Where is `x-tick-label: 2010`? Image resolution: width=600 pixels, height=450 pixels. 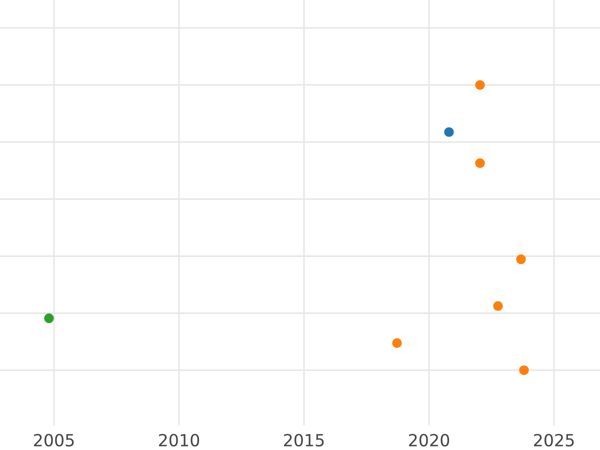 x-tick-label: 2010 is located at coordinates (179, 440).